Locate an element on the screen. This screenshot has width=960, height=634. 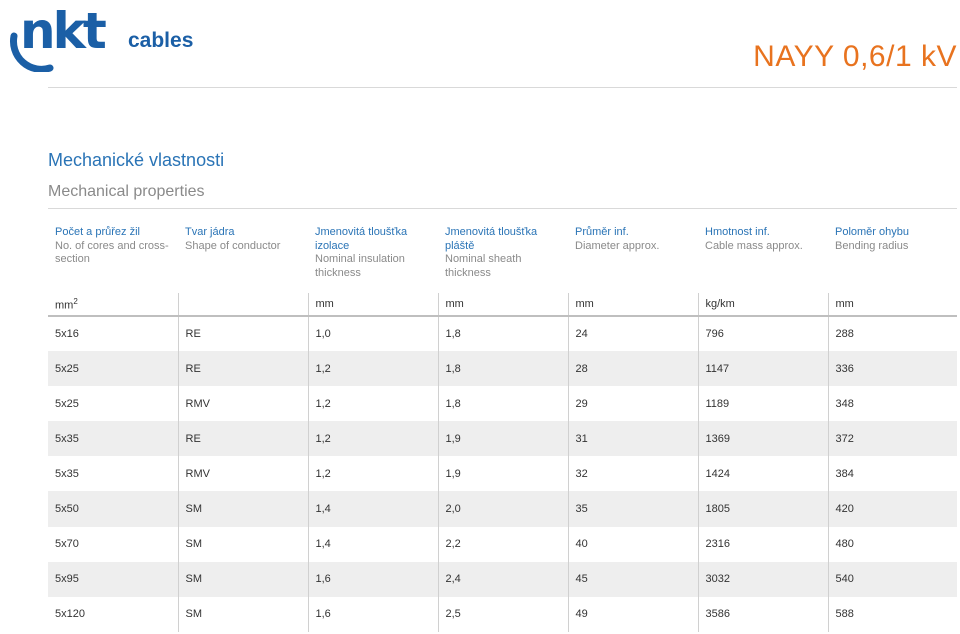
table-cell: 29 is located at coordinates (632, 404).